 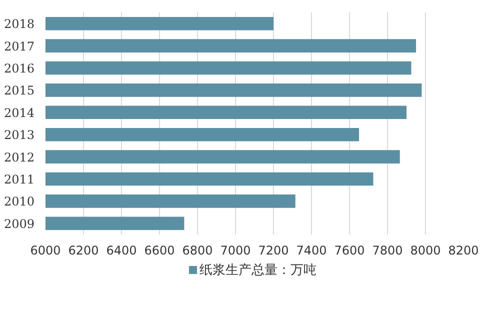 What do you see at coordinates (19, 24) in the screenshot?
I see `y-tick-label: 2018` at bounding box center [19, 24].